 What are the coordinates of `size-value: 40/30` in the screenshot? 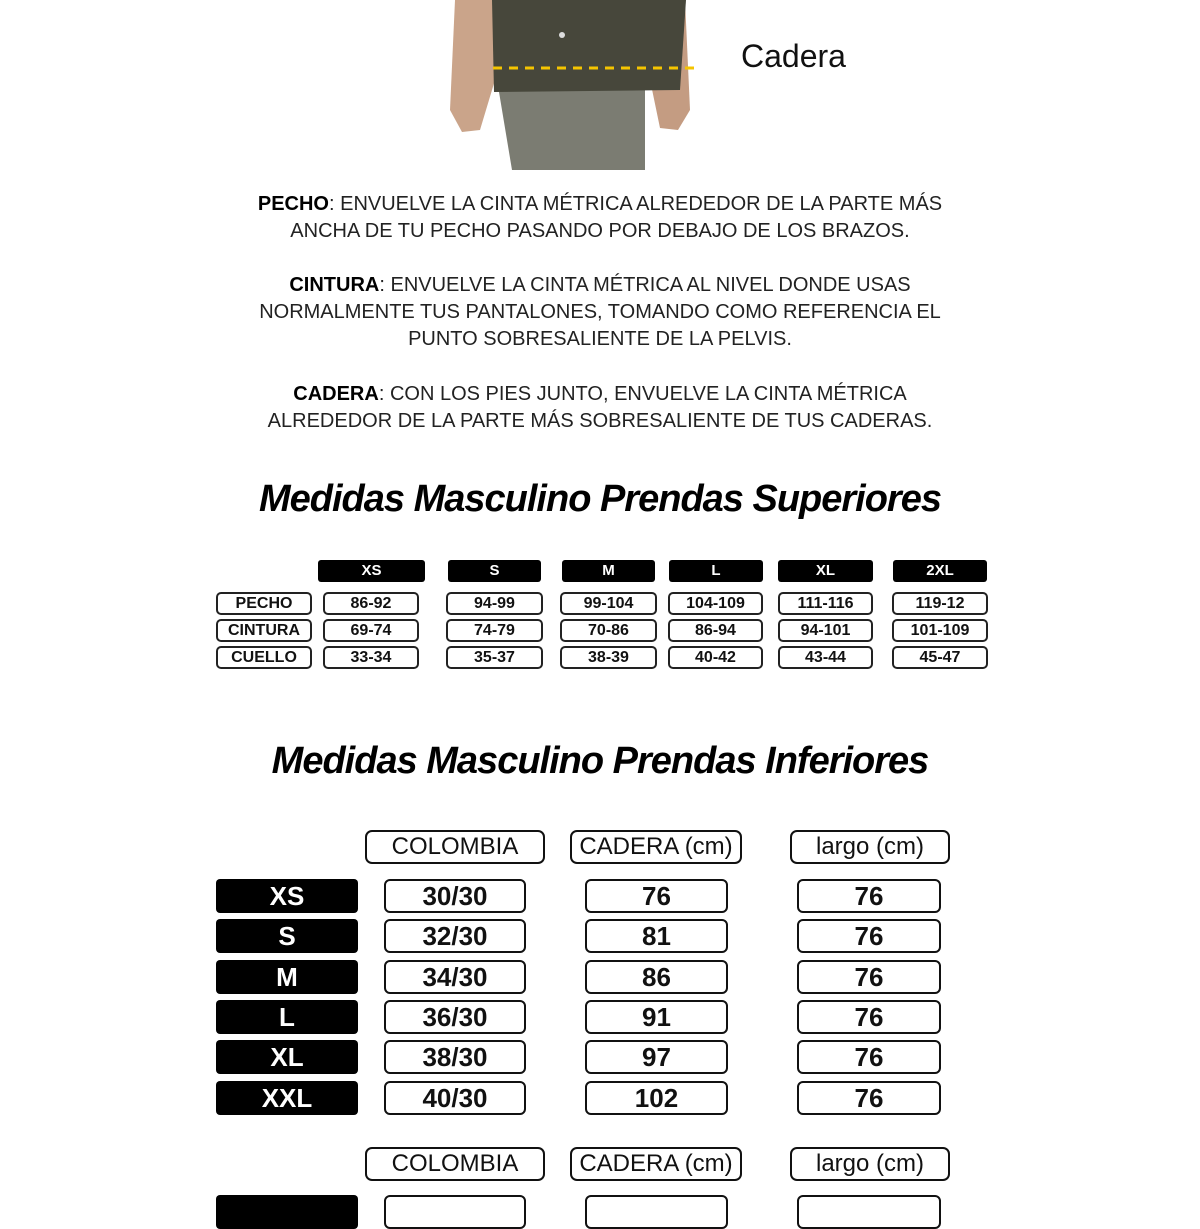 It's located at (455, 1097).